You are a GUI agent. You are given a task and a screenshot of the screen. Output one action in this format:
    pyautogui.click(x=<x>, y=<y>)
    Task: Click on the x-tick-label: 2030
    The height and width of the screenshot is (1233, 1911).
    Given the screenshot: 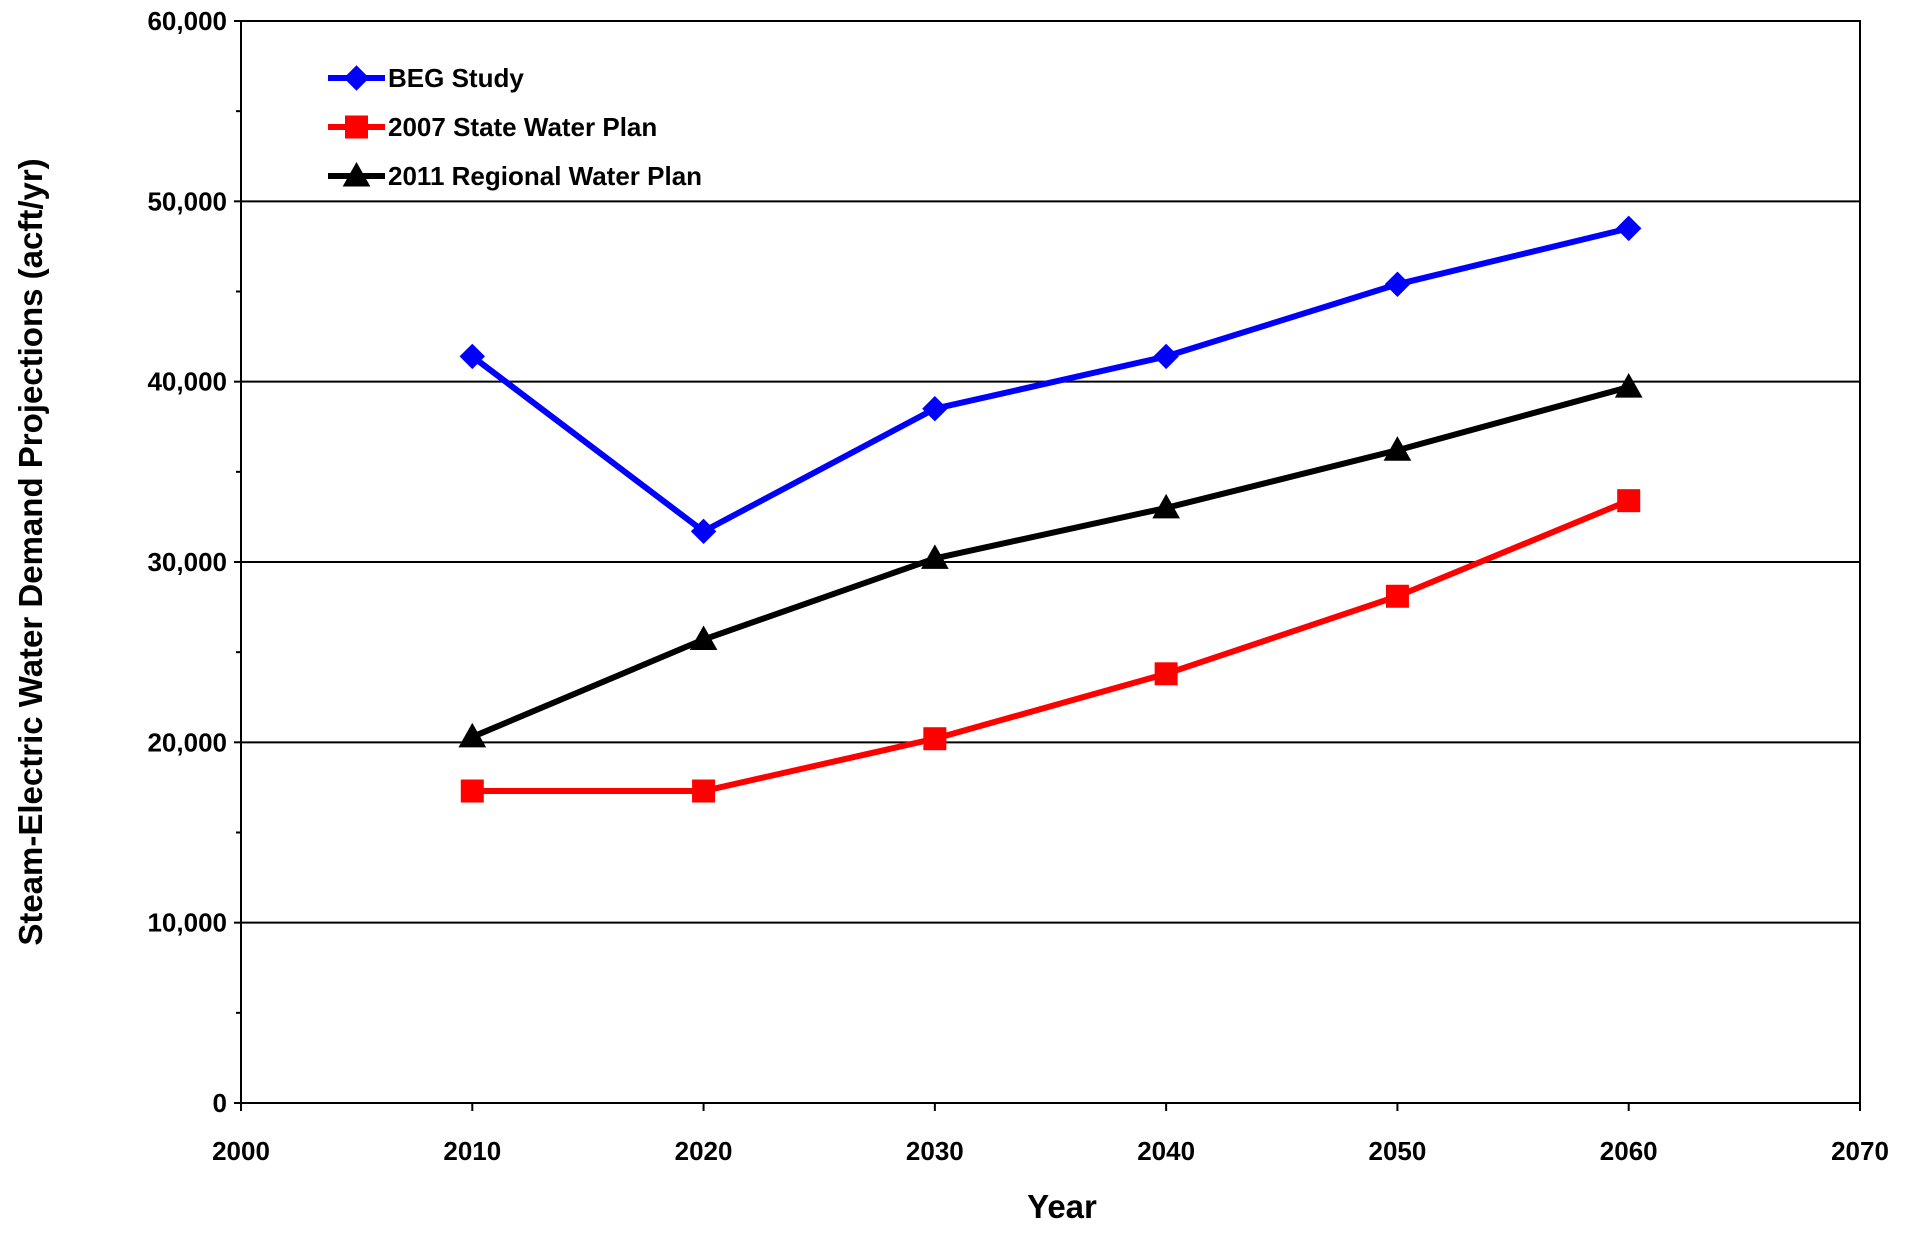 What is the action you would take?
    pyautogui.click(x=935, y=1151)
    